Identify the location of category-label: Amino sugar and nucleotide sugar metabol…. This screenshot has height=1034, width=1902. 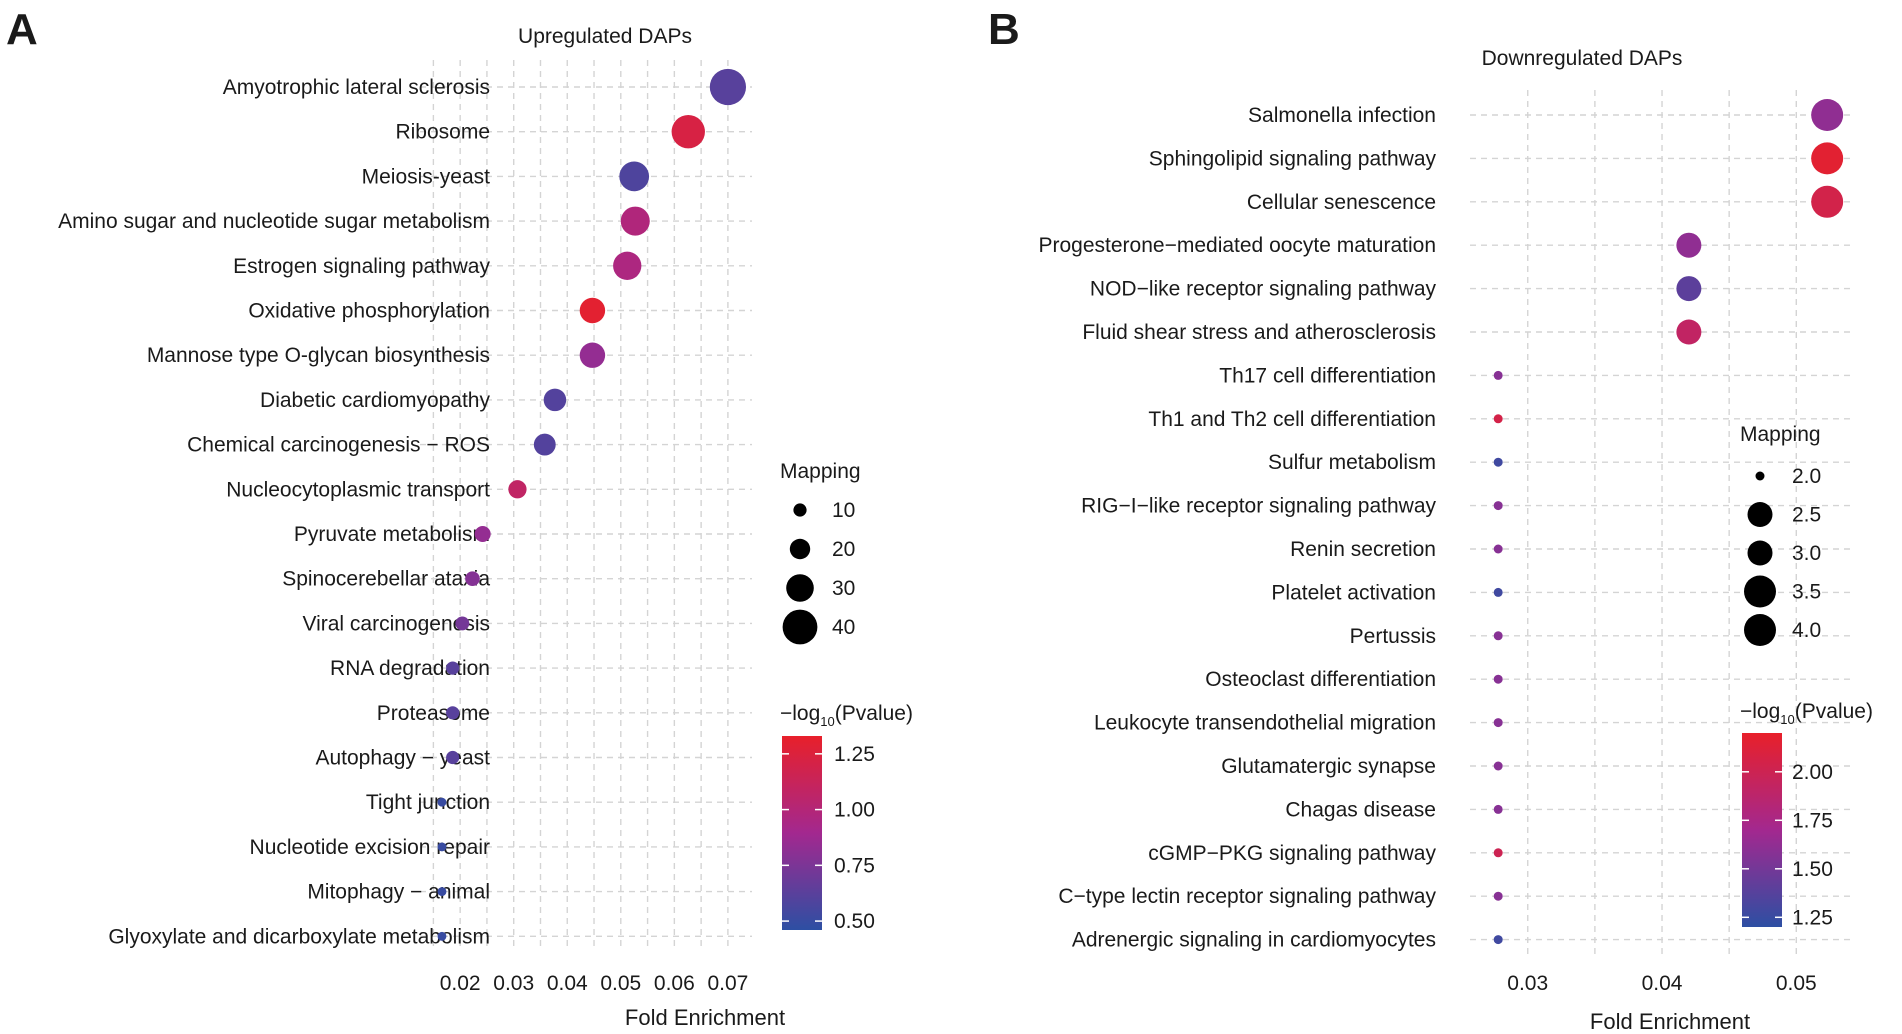
(274, 221).